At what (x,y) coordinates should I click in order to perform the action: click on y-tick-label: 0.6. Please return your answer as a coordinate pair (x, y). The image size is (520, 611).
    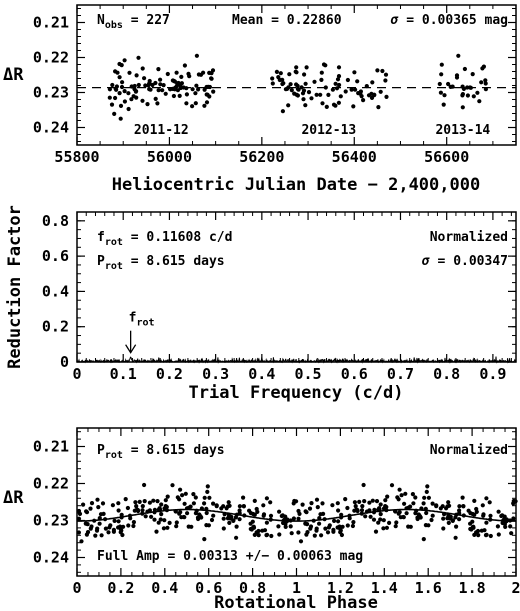
    Looking at the image, I should click on (55, 256).